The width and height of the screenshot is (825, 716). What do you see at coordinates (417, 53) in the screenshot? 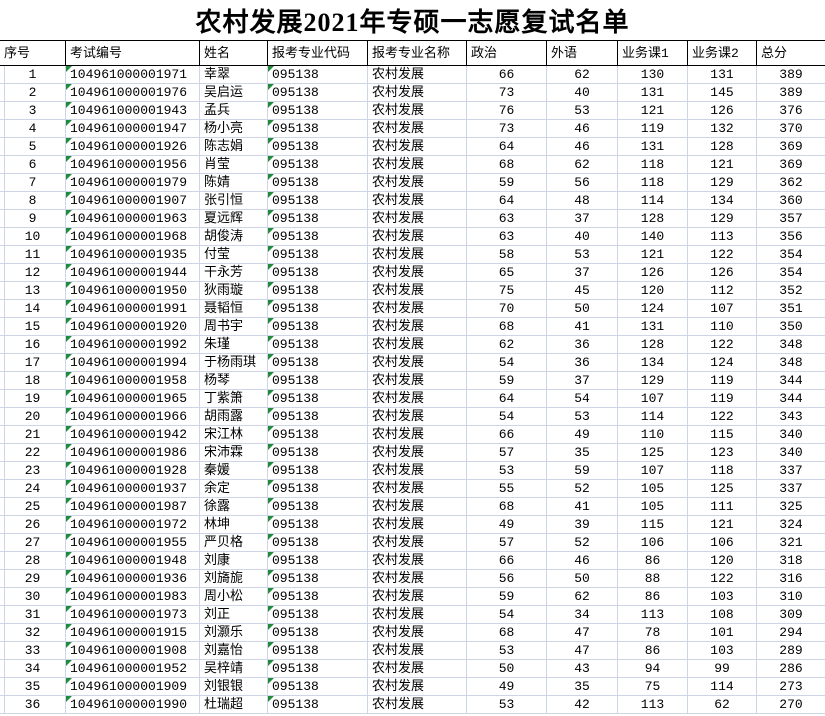
I see `header-cell-major_name: 报考专业名称` at bounding box center [417, 53].